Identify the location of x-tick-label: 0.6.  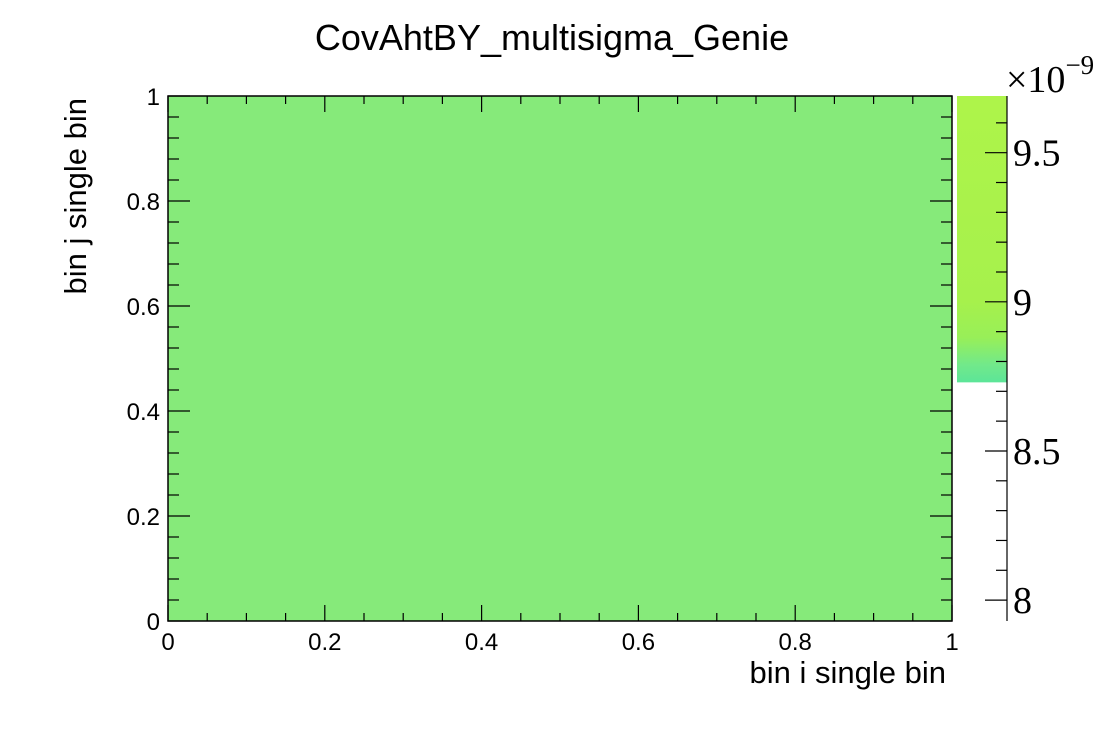
(638, 642).